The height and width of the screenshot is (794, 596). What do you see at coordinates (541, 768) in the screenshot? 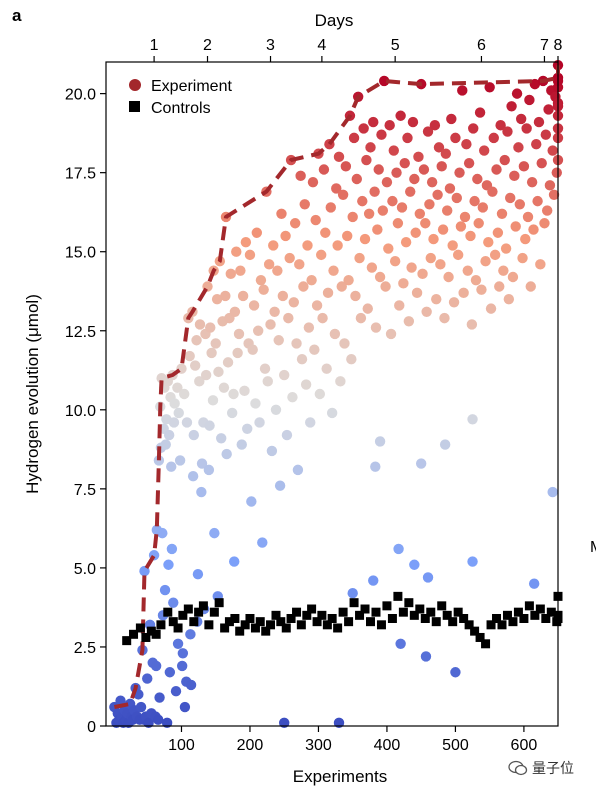
I see `watermark: 量子位` at bounding box center [541, 768].